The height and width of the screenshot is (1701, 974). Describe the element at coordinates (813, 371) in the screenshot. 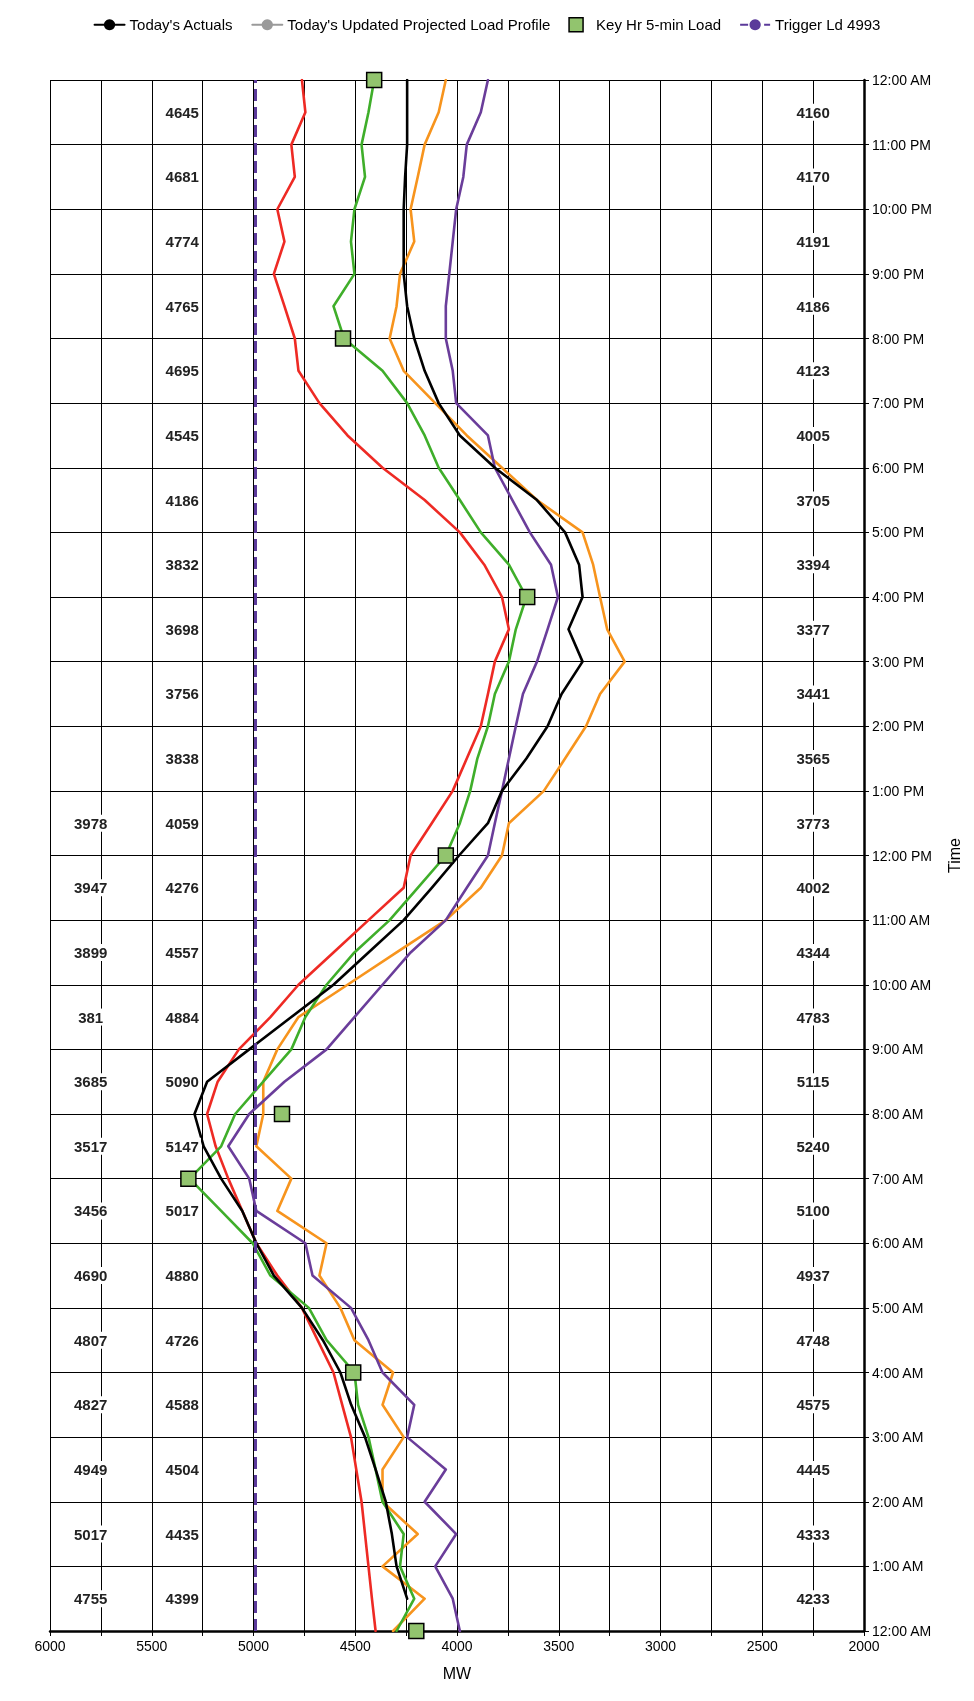

I see `annotation: 4123` at that location.